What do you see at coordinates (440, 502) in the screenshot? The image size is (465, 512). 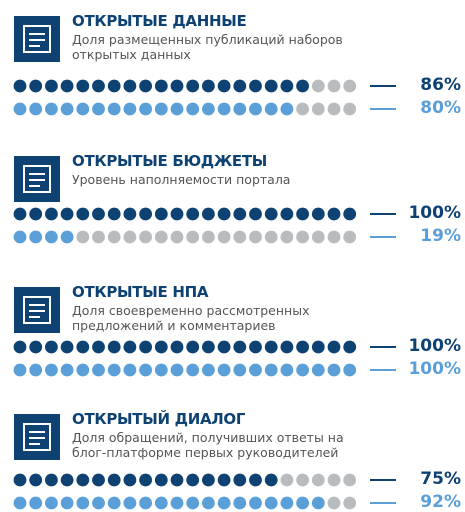 I see `percent-label: 92%` at bounding box center [440, 502].